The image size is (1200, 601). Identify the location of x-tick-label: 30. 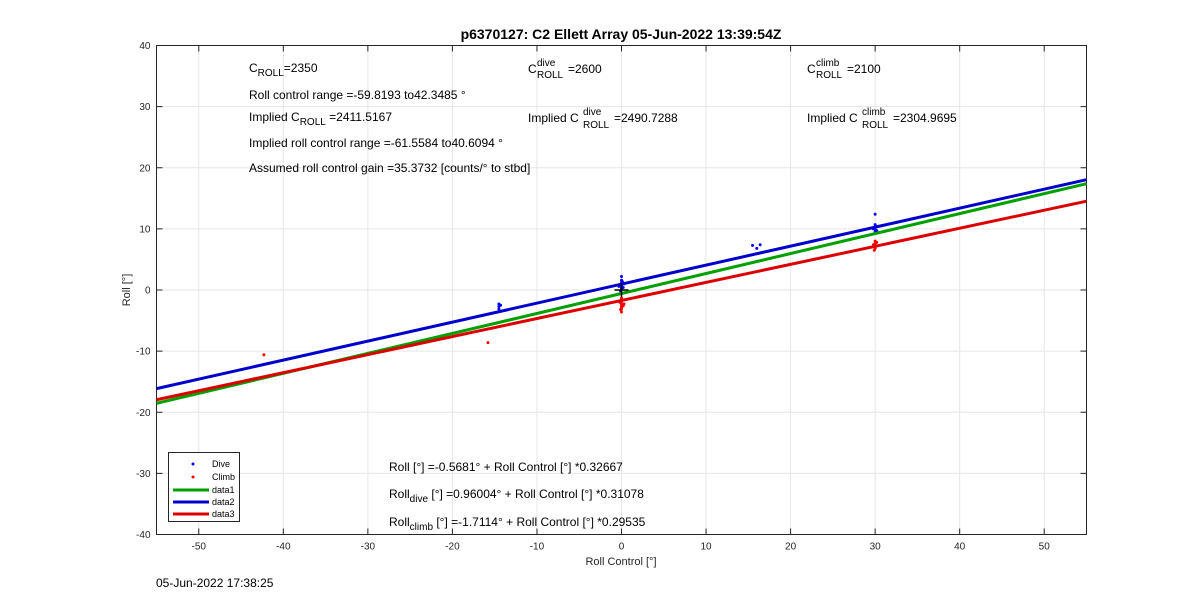
(876, 547).